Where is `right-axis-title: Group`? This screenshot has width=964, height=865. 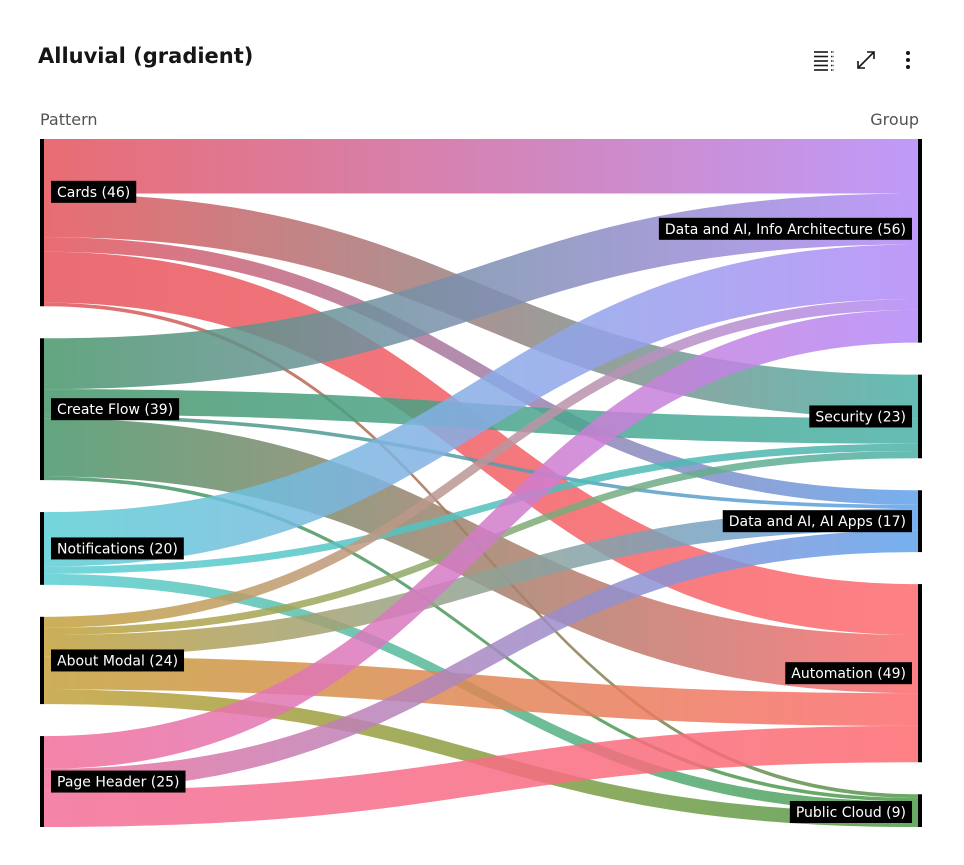 right-axis-title: Group is located at coordinates (894, 119).